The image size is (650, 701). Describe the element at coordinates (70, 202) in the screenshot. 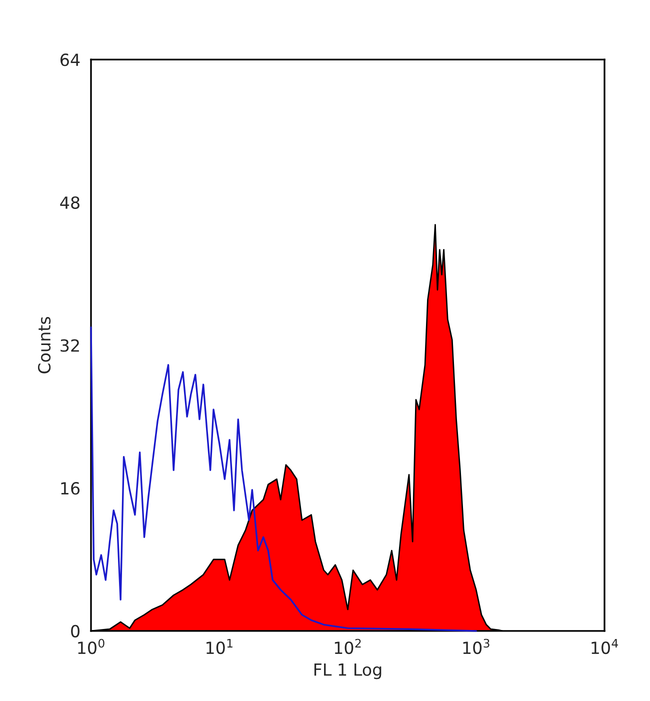

I see `y-tick-label: 48` at that location.